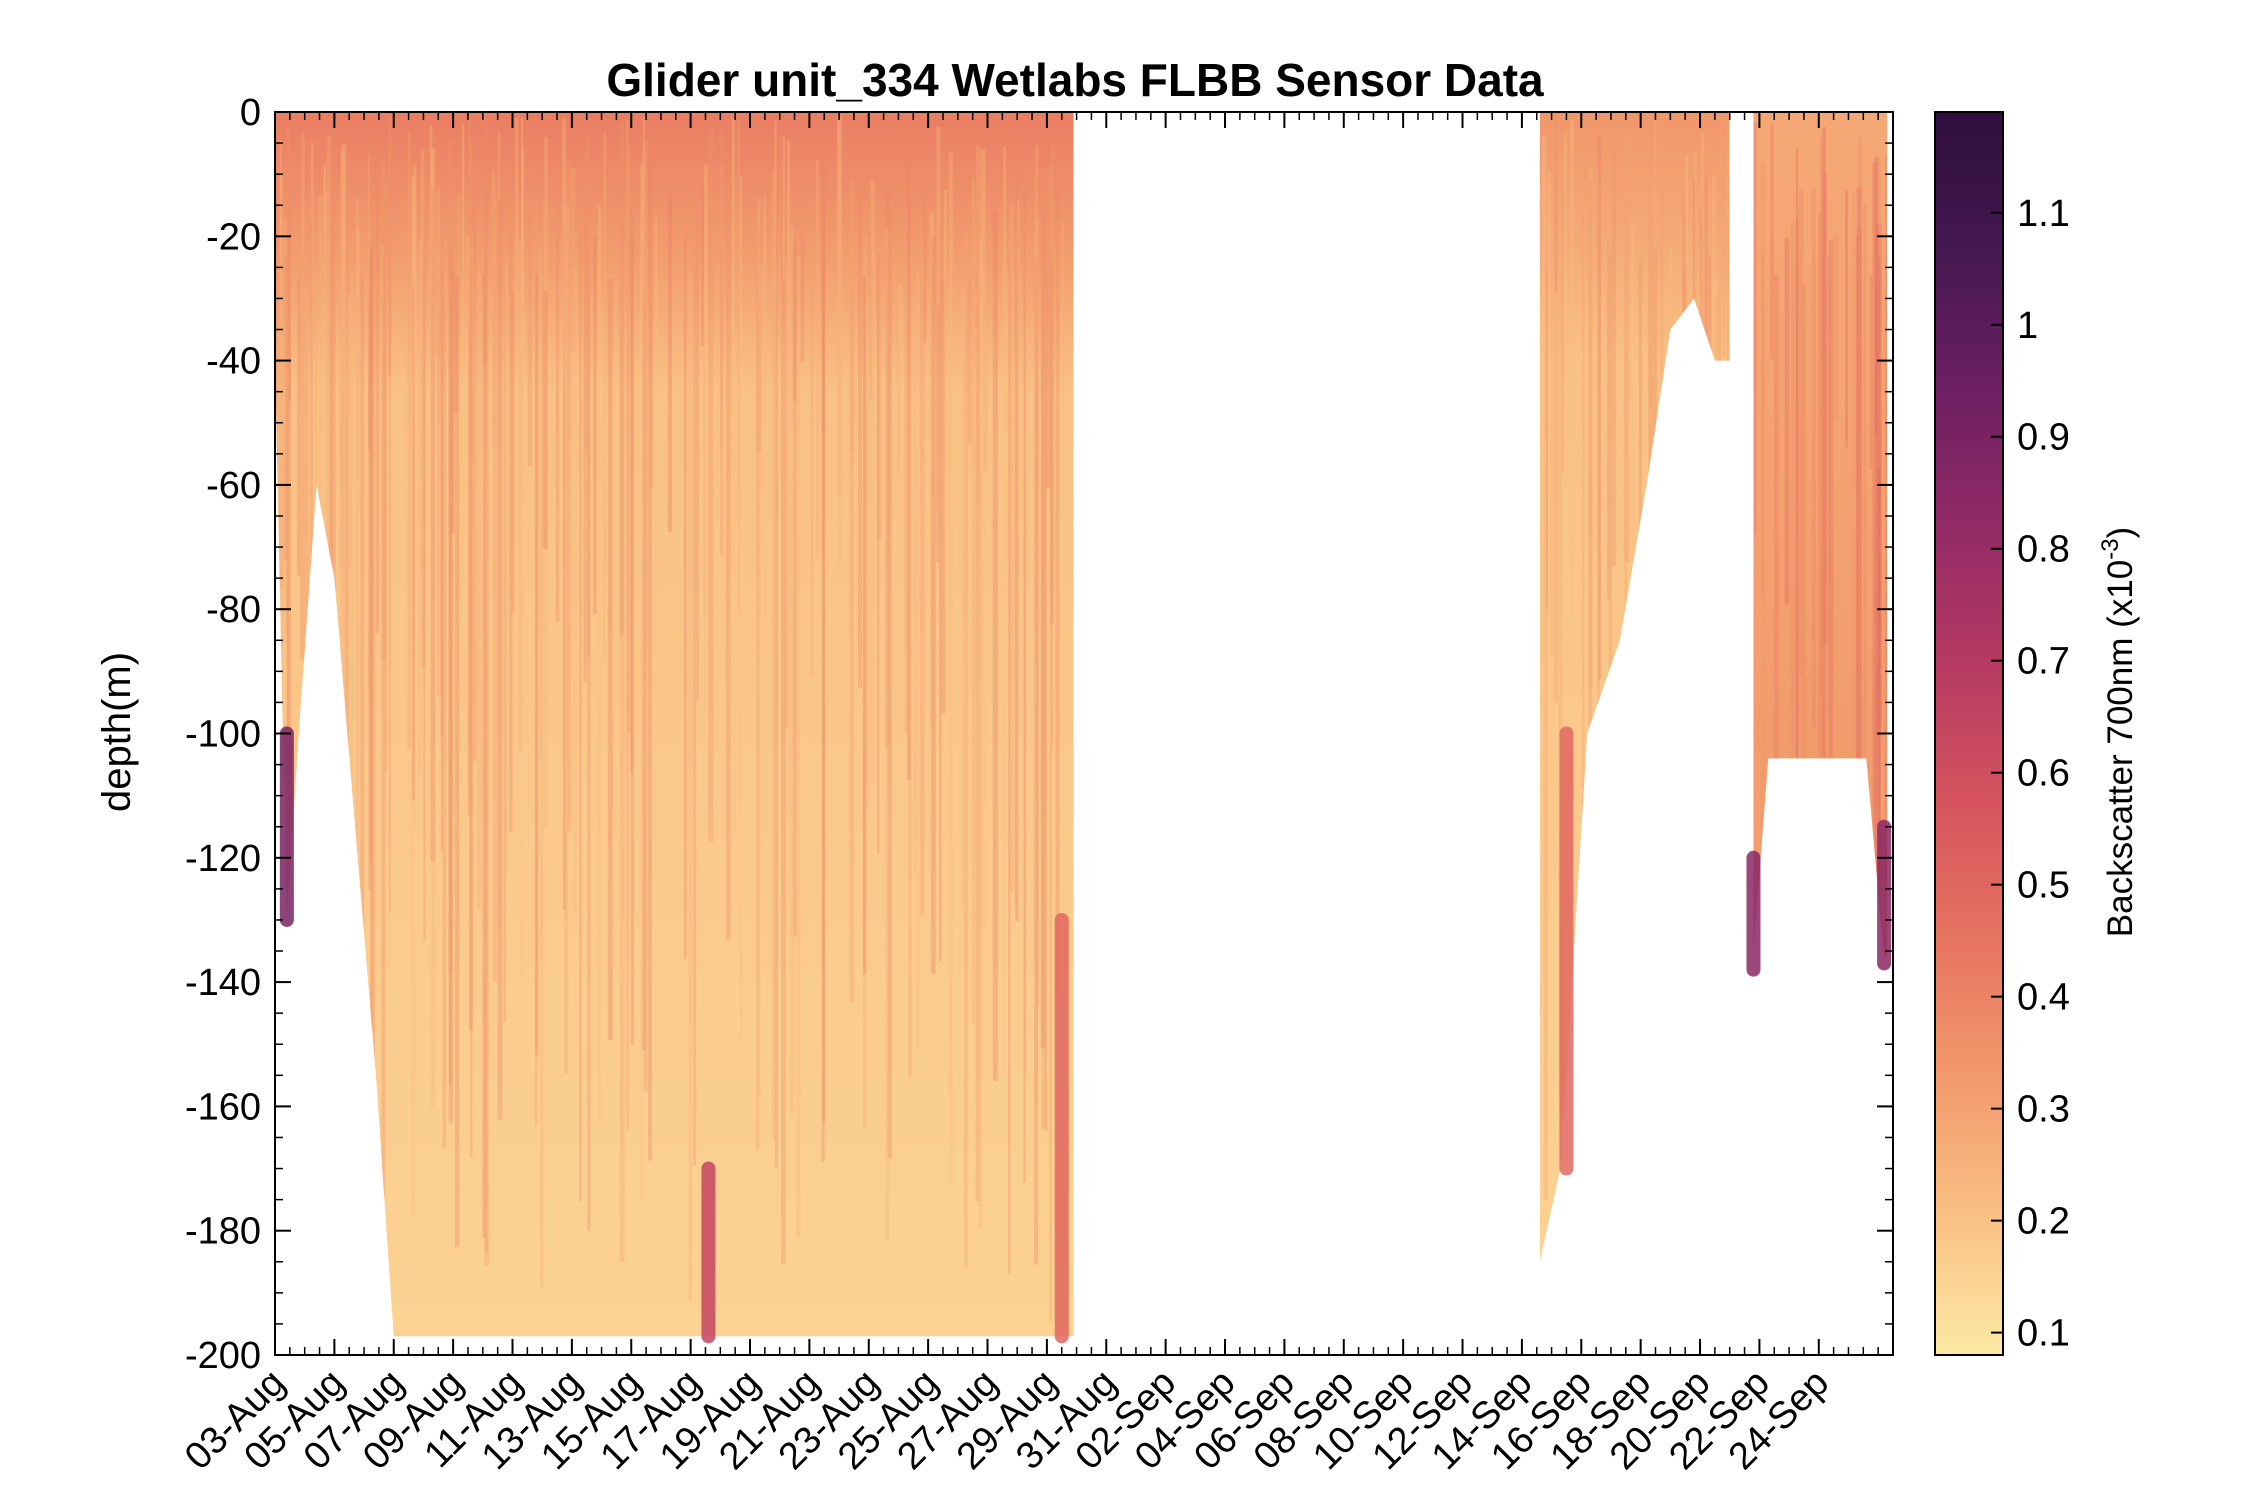 This screenshot has height=1500, width=2250. I want to click on colorbar-label-close: ), so click(2120, 533).